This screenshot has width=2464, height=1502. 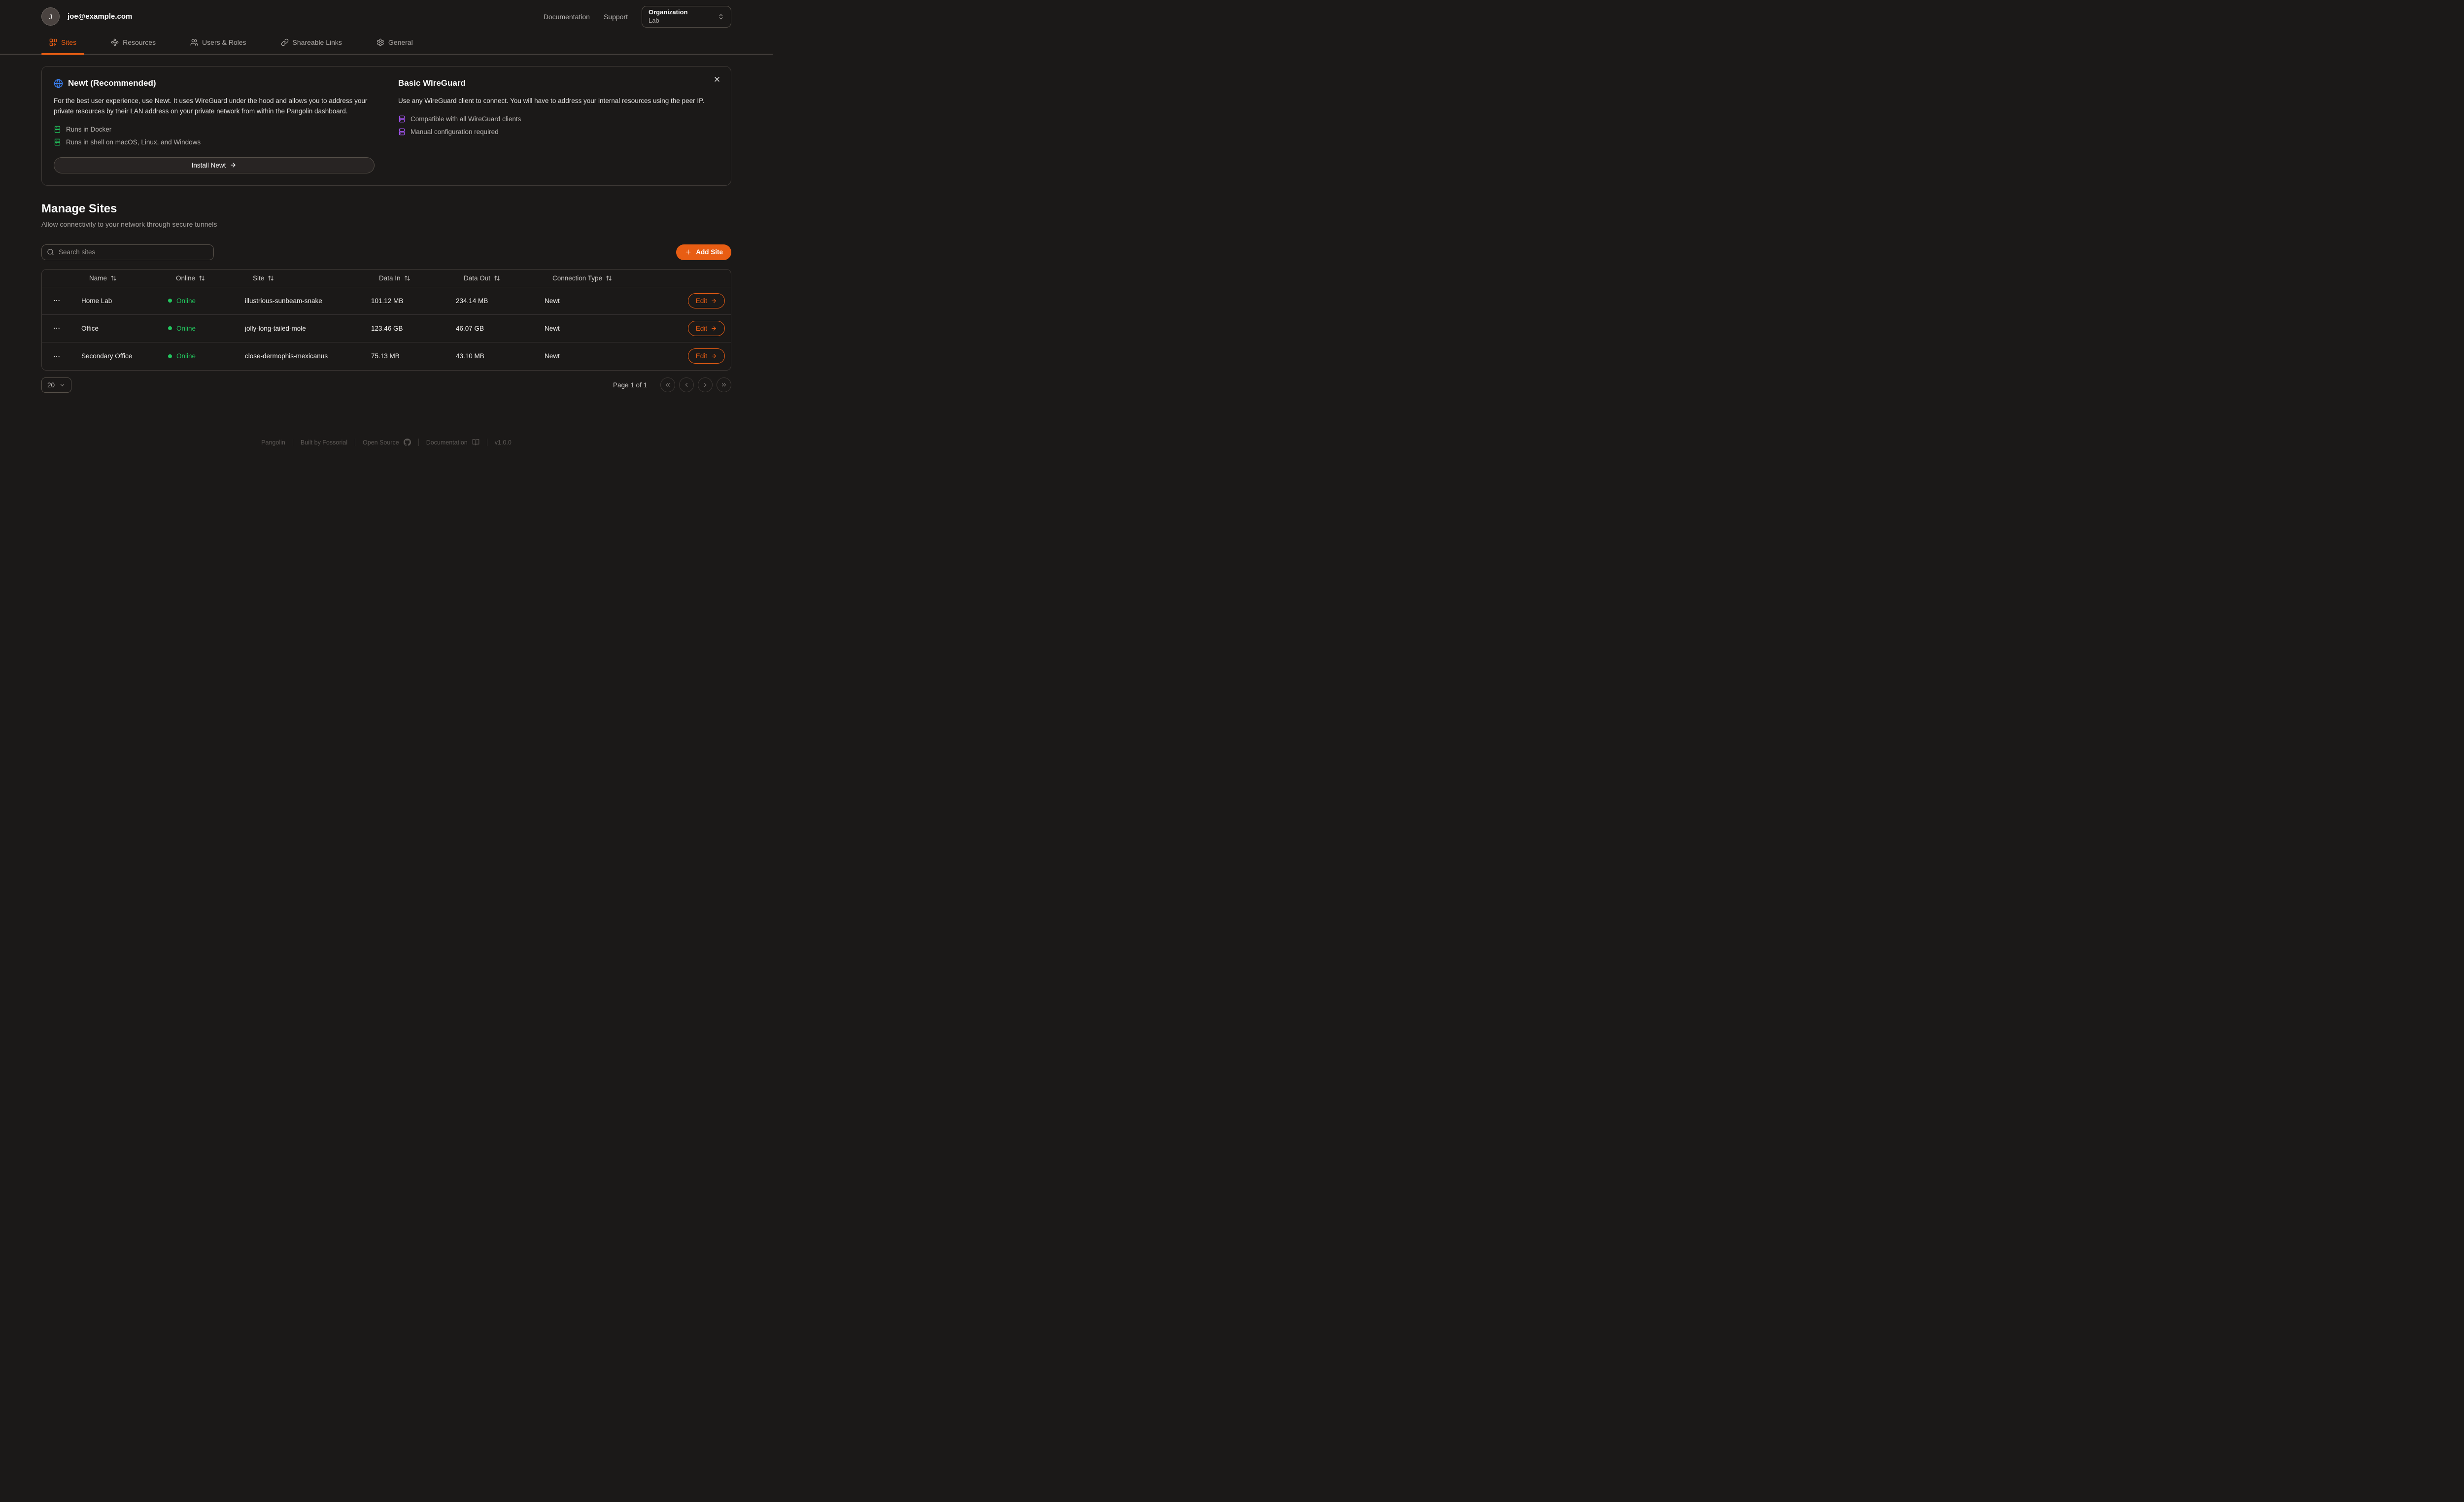 I want to click on connection-type: Newt, so click(x=552, y=301).